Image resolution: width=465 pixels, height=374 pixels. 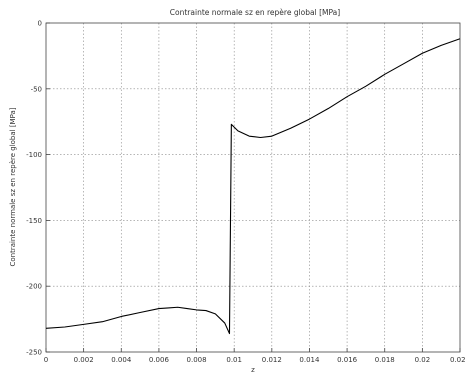 I want to click on x-tick-label: 0.022, so click(x=457, y=360).